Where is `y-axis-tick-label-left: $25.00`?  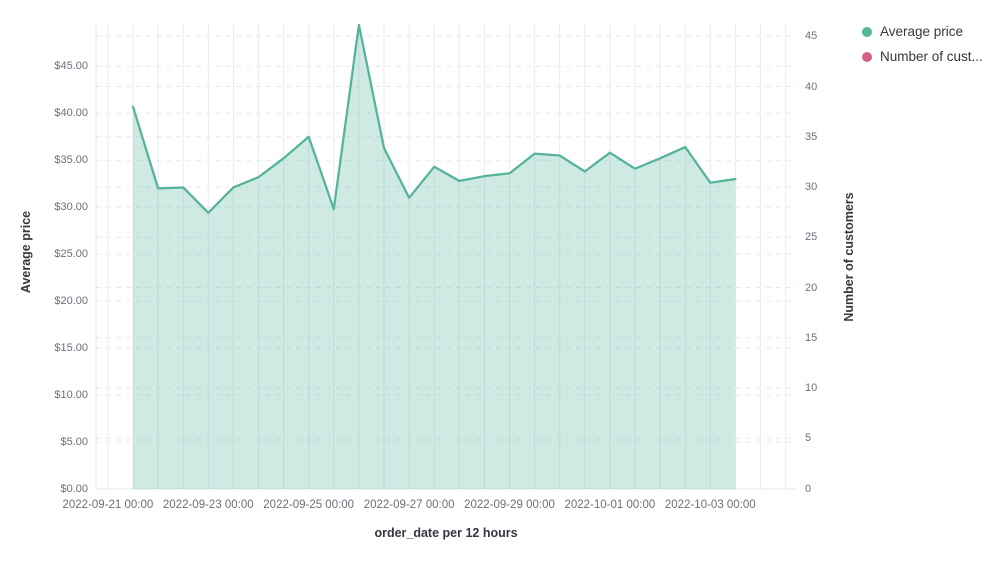
y-axis-tick-label-left: $25.00 is located at coordinates (71, 254).